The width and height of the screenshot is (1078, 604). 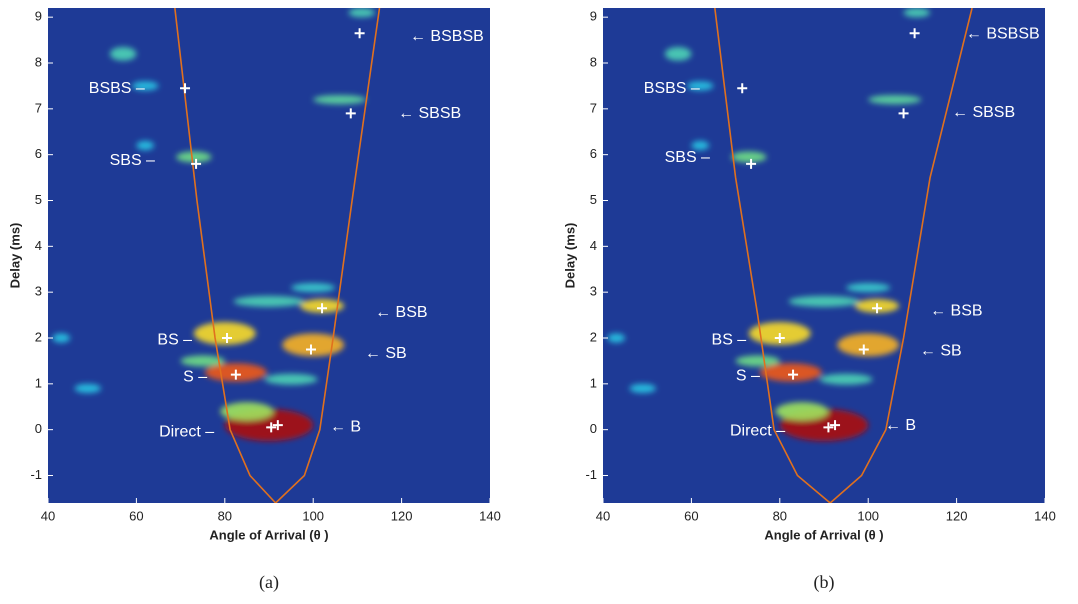 I want to click on caption: (b), so click(x=824, y=582).